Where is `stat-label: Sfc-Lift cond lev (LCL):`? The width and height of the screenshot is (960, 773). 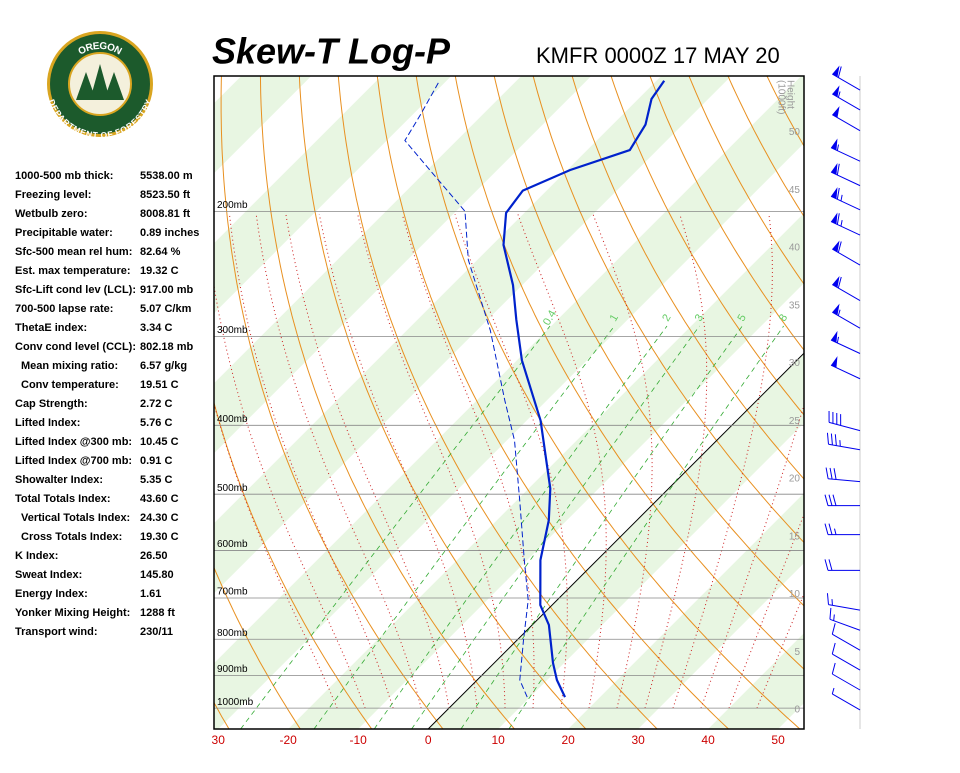
stat-label: Sfc-Lift cond lev (LCL): is located at coordinates (75, 290).